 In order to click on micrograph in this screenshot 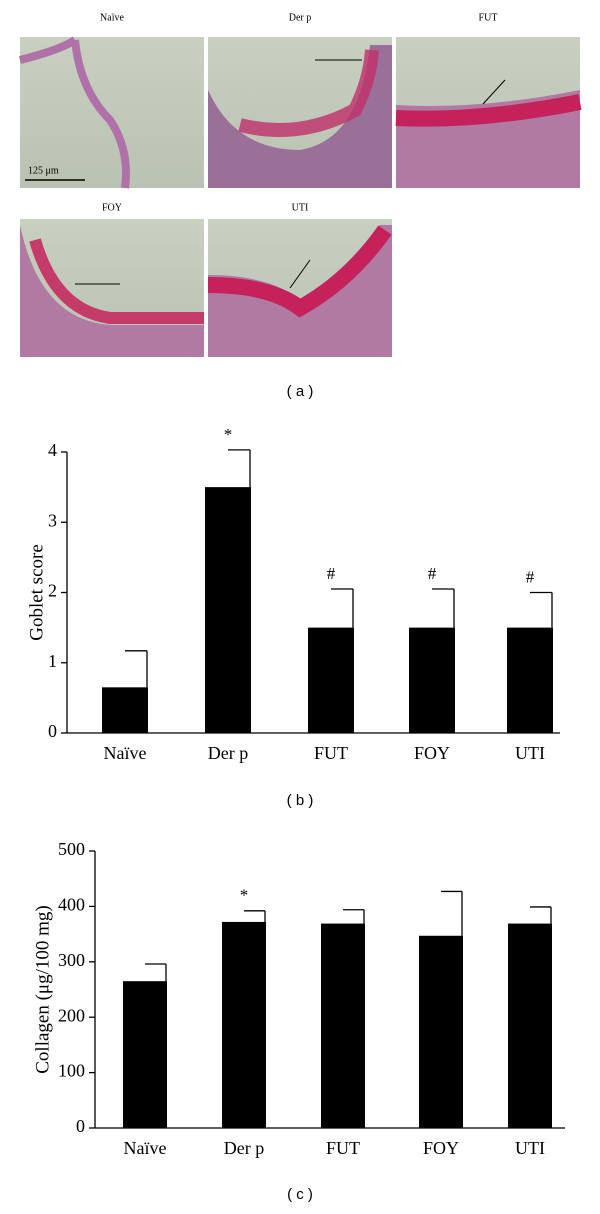, I will do `click(112, 112)`.